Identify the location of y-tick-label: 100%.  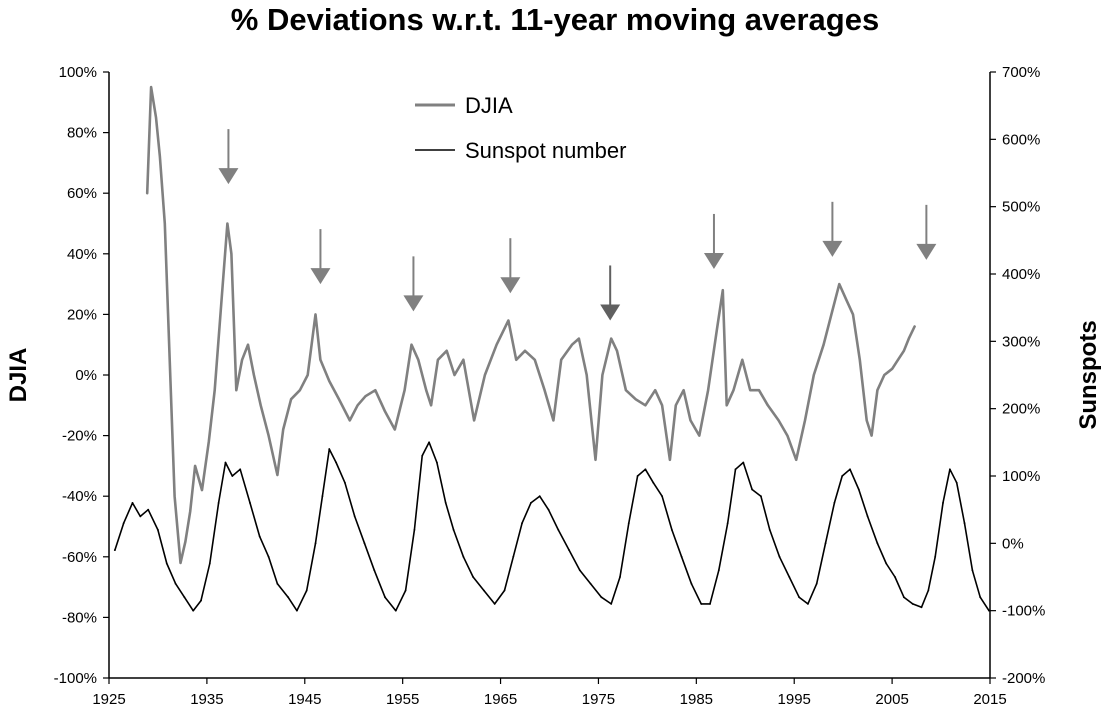
(78, 72).